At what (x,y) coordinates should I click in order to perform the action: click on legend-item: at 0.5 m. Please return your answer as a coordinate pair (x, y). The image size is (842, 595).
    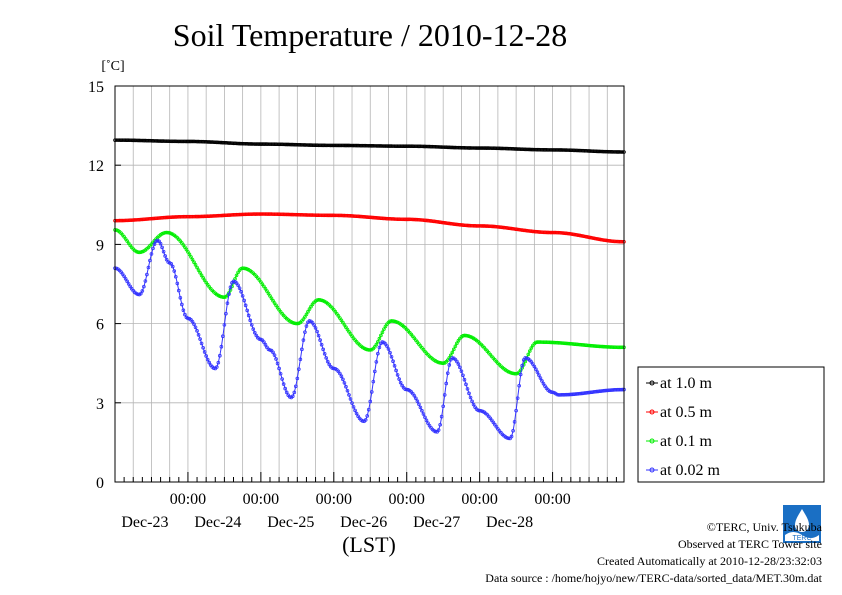
    Looking at the image, I should click on (679, 412).